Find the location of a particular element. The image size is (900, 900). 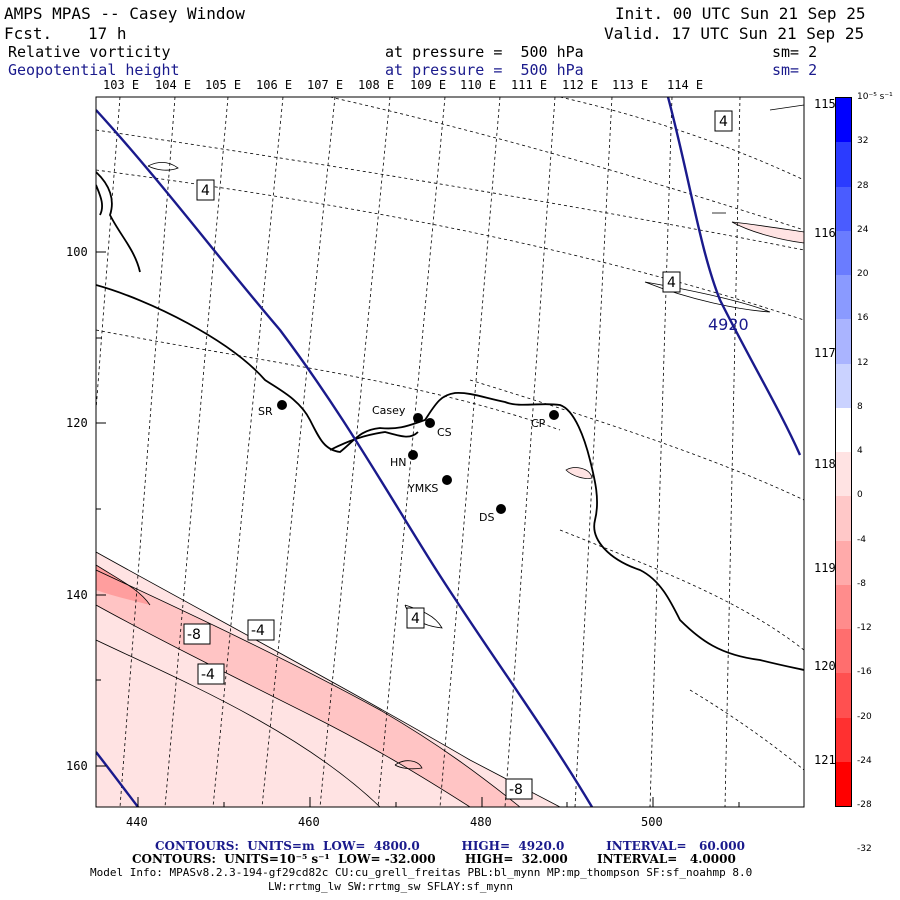

forecast-label: Fcst. is located at coordinates (28, 33).